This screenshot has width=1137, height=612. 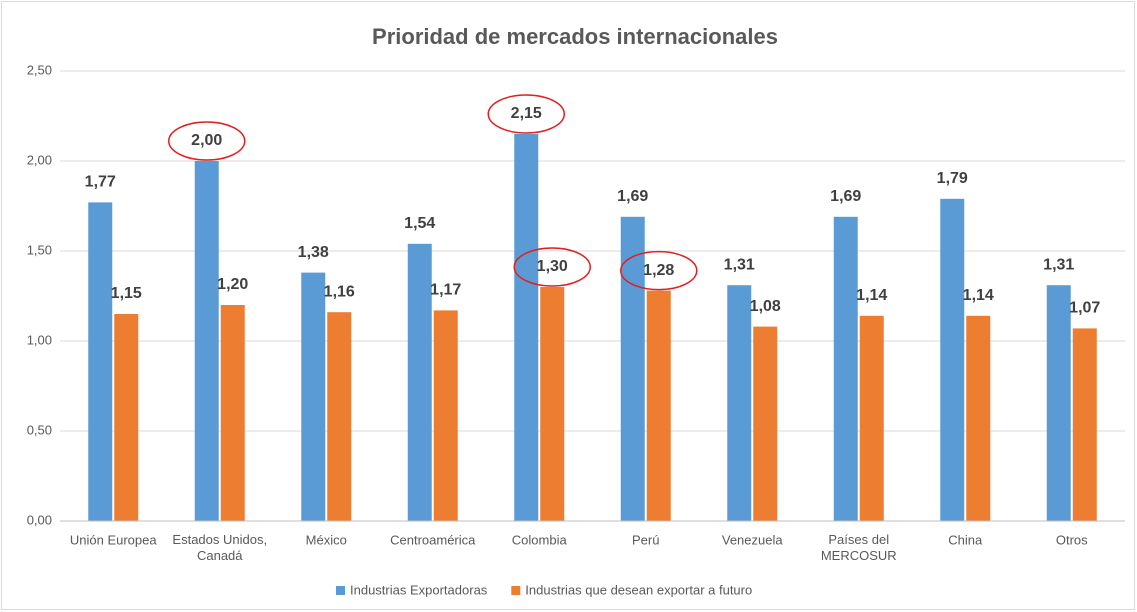 What do you see at coordinates (575, 36) in the screenshot?
I see `chart-title: Prioridad de mercados internacionales` at bounding box center [575, 36].